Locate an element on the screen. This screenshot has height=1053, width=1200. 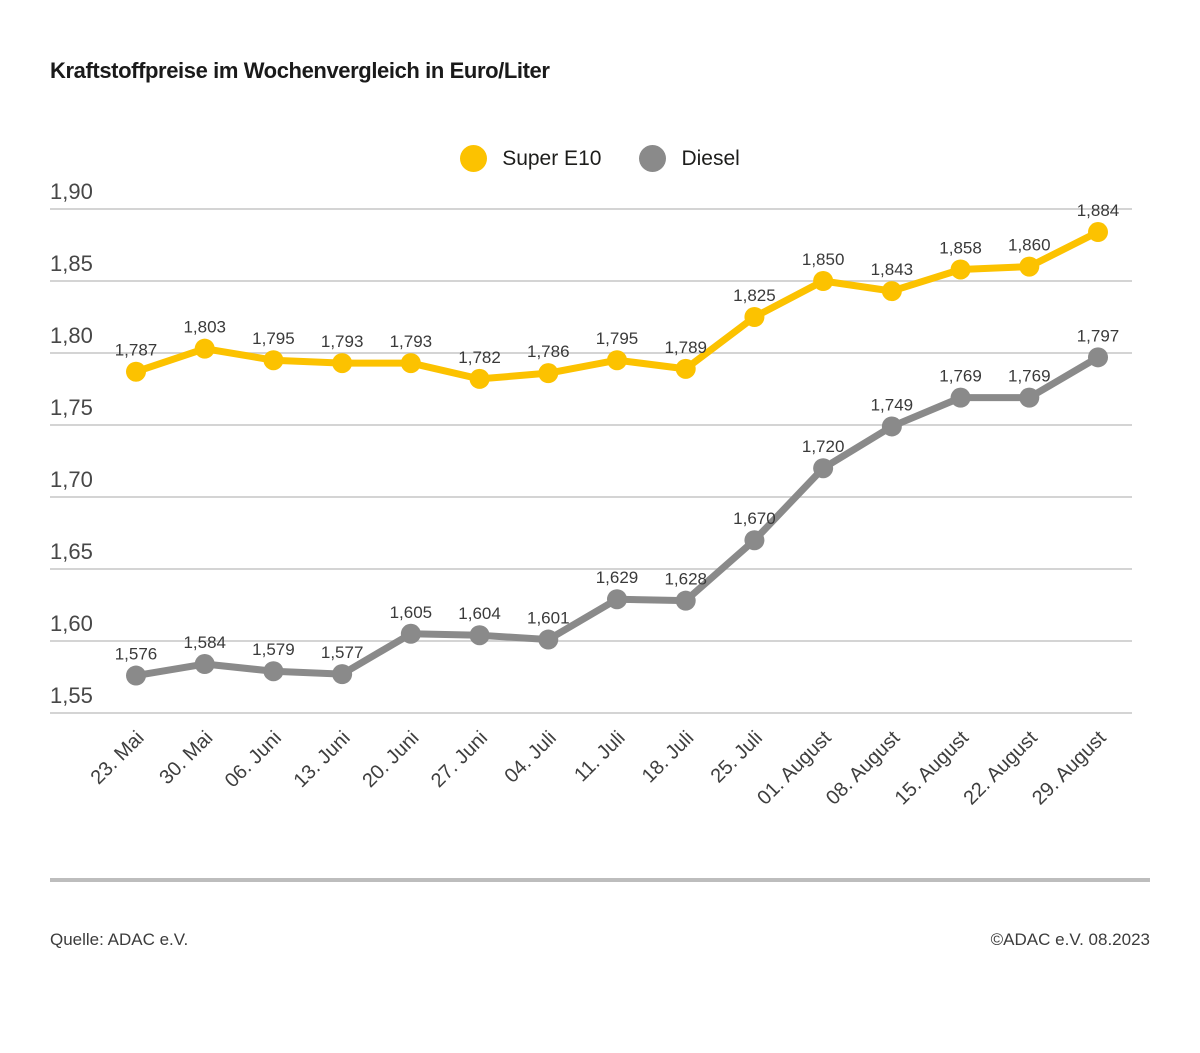
x-axis-label: 25. Juli is located at coordinates (737, 757).